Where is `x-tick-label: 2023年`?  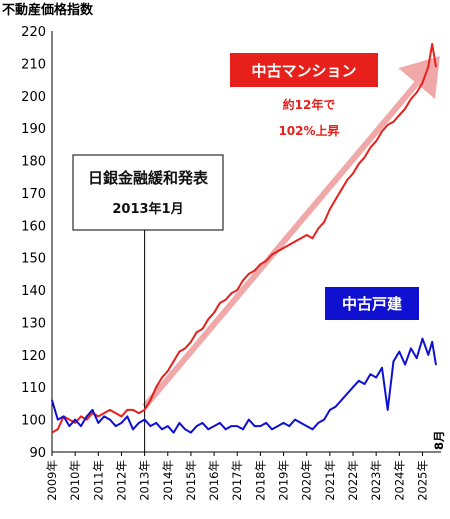
x-tick-label: 2023年 is located at coordinates (376, 480).